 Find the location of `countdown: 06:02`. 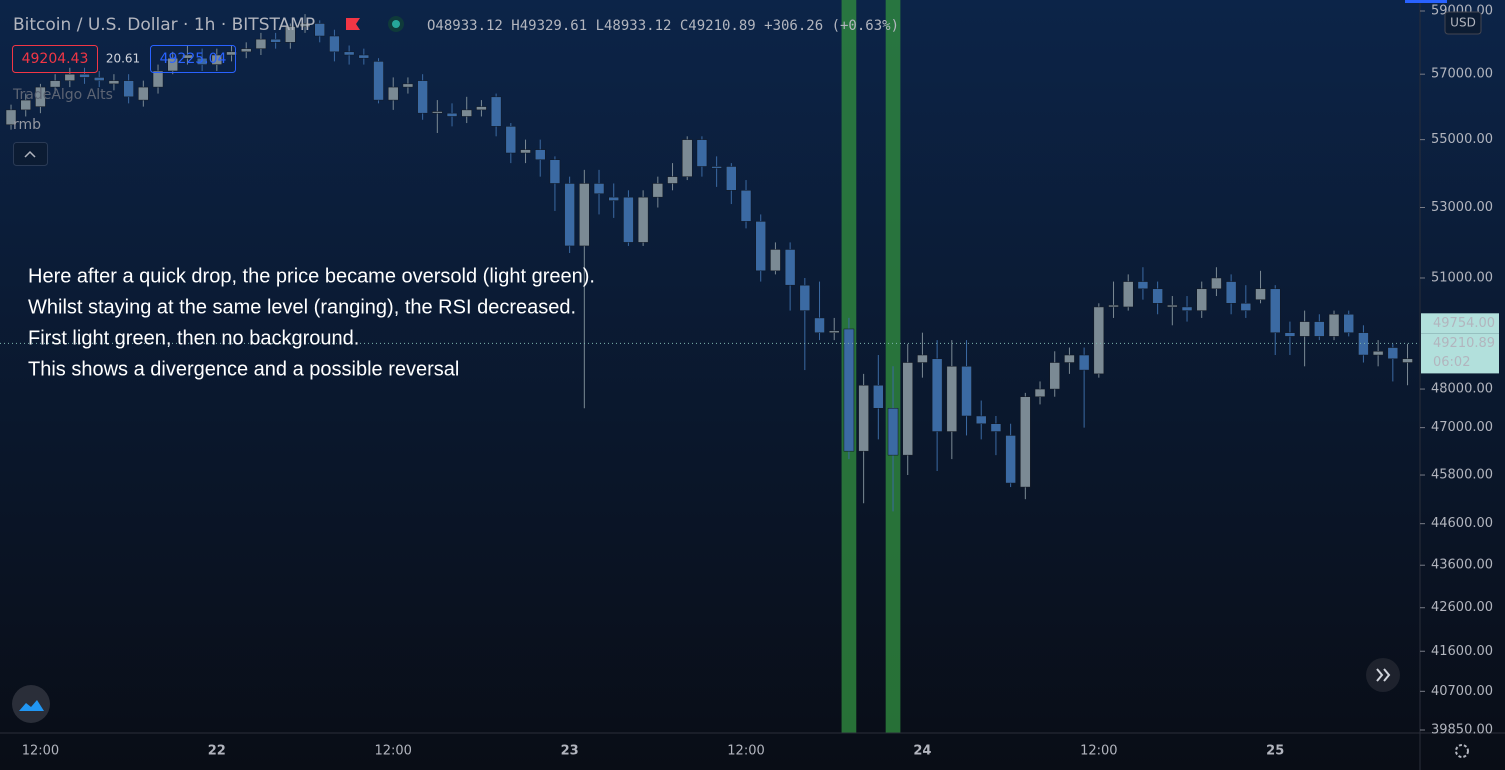

countdown: 06:02 is located at coordinates (1451, 362).